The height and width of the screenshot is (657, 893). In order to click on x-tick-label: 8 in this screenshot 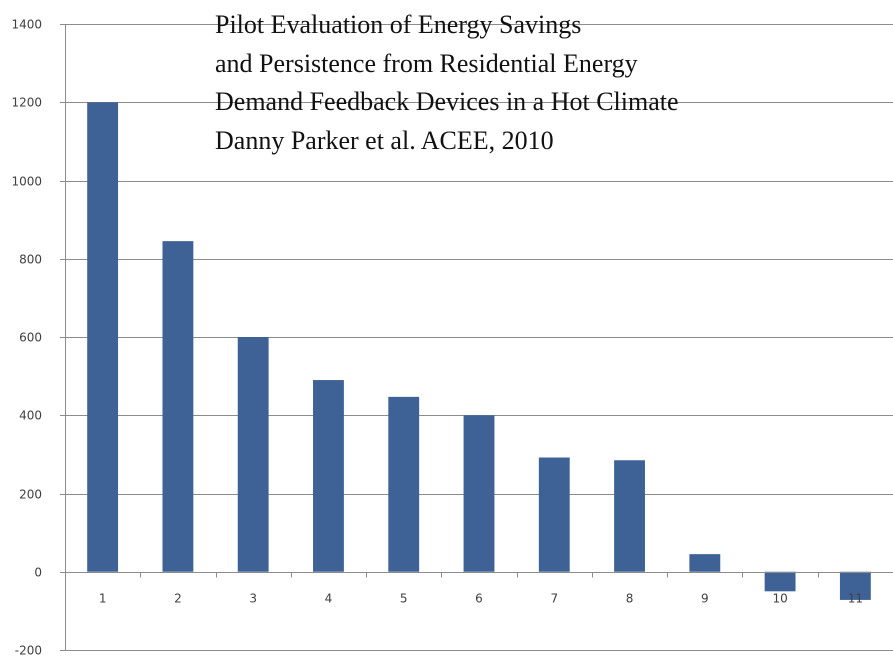, I will do `click(630, 599)`.